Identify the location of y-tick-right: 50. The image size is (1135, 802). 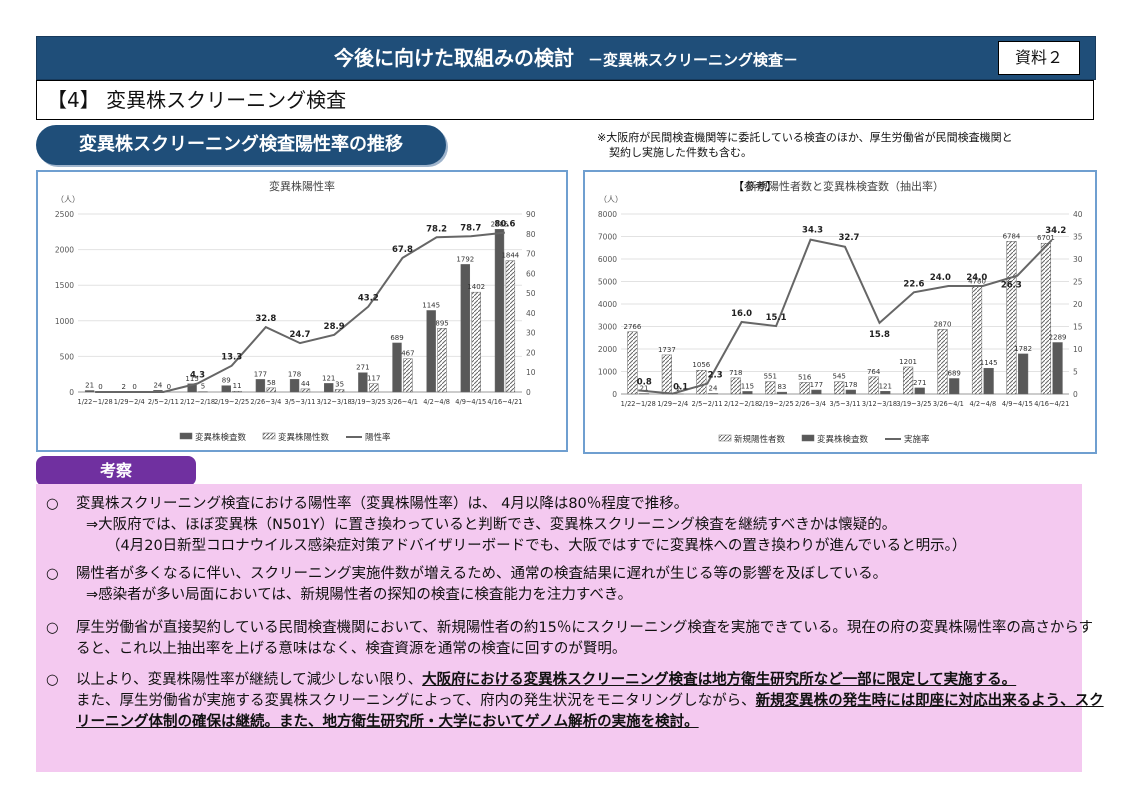
(531, 293).